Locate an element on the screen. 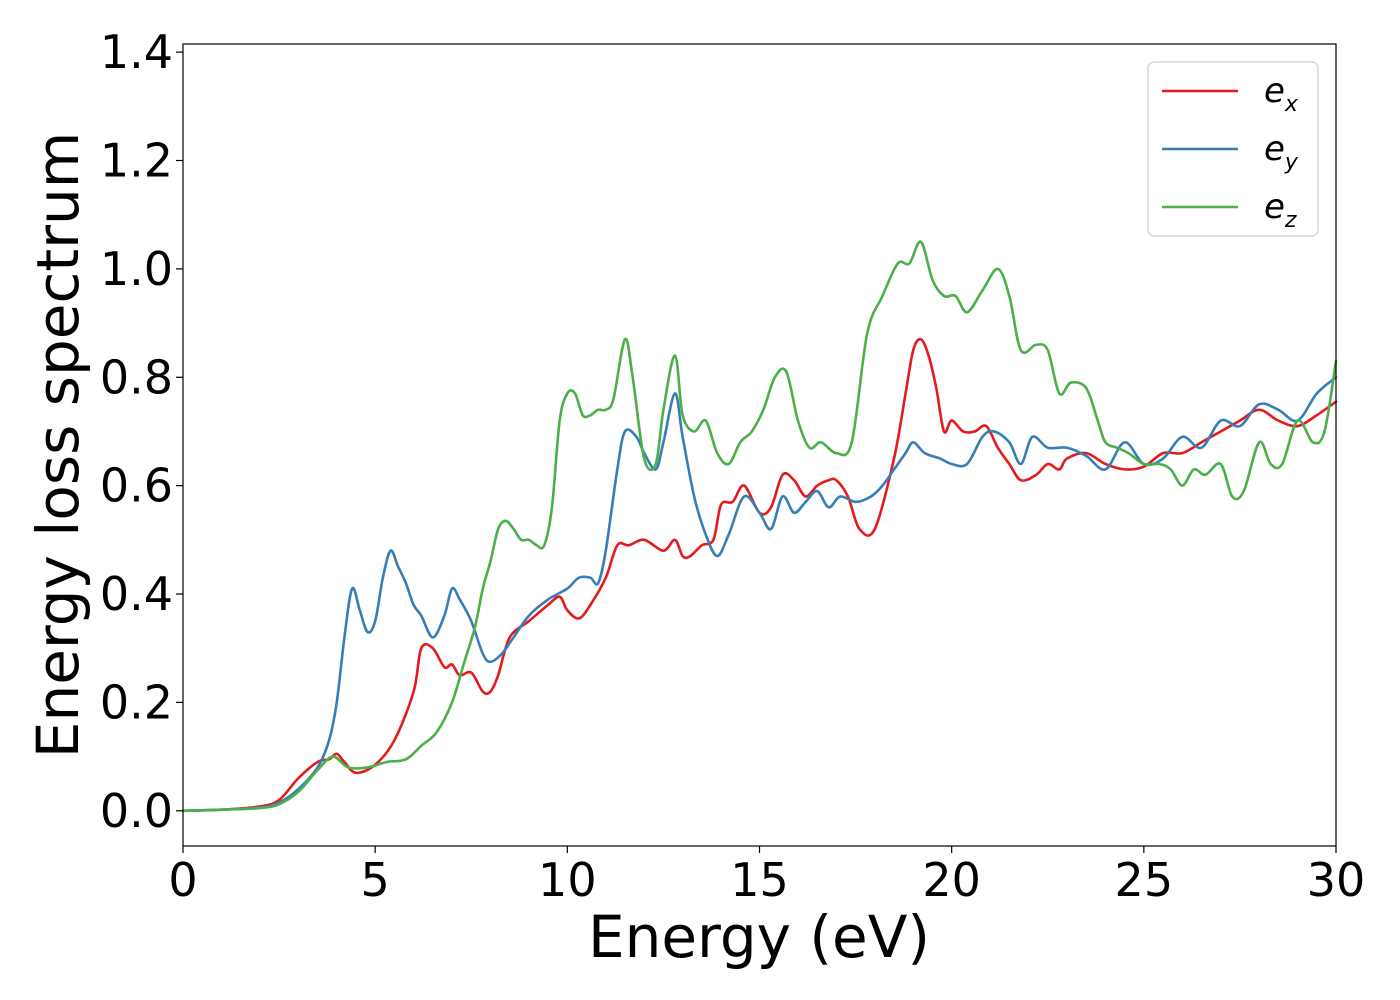  legend-label-subscript: z is located at coordinates (1290, 220).